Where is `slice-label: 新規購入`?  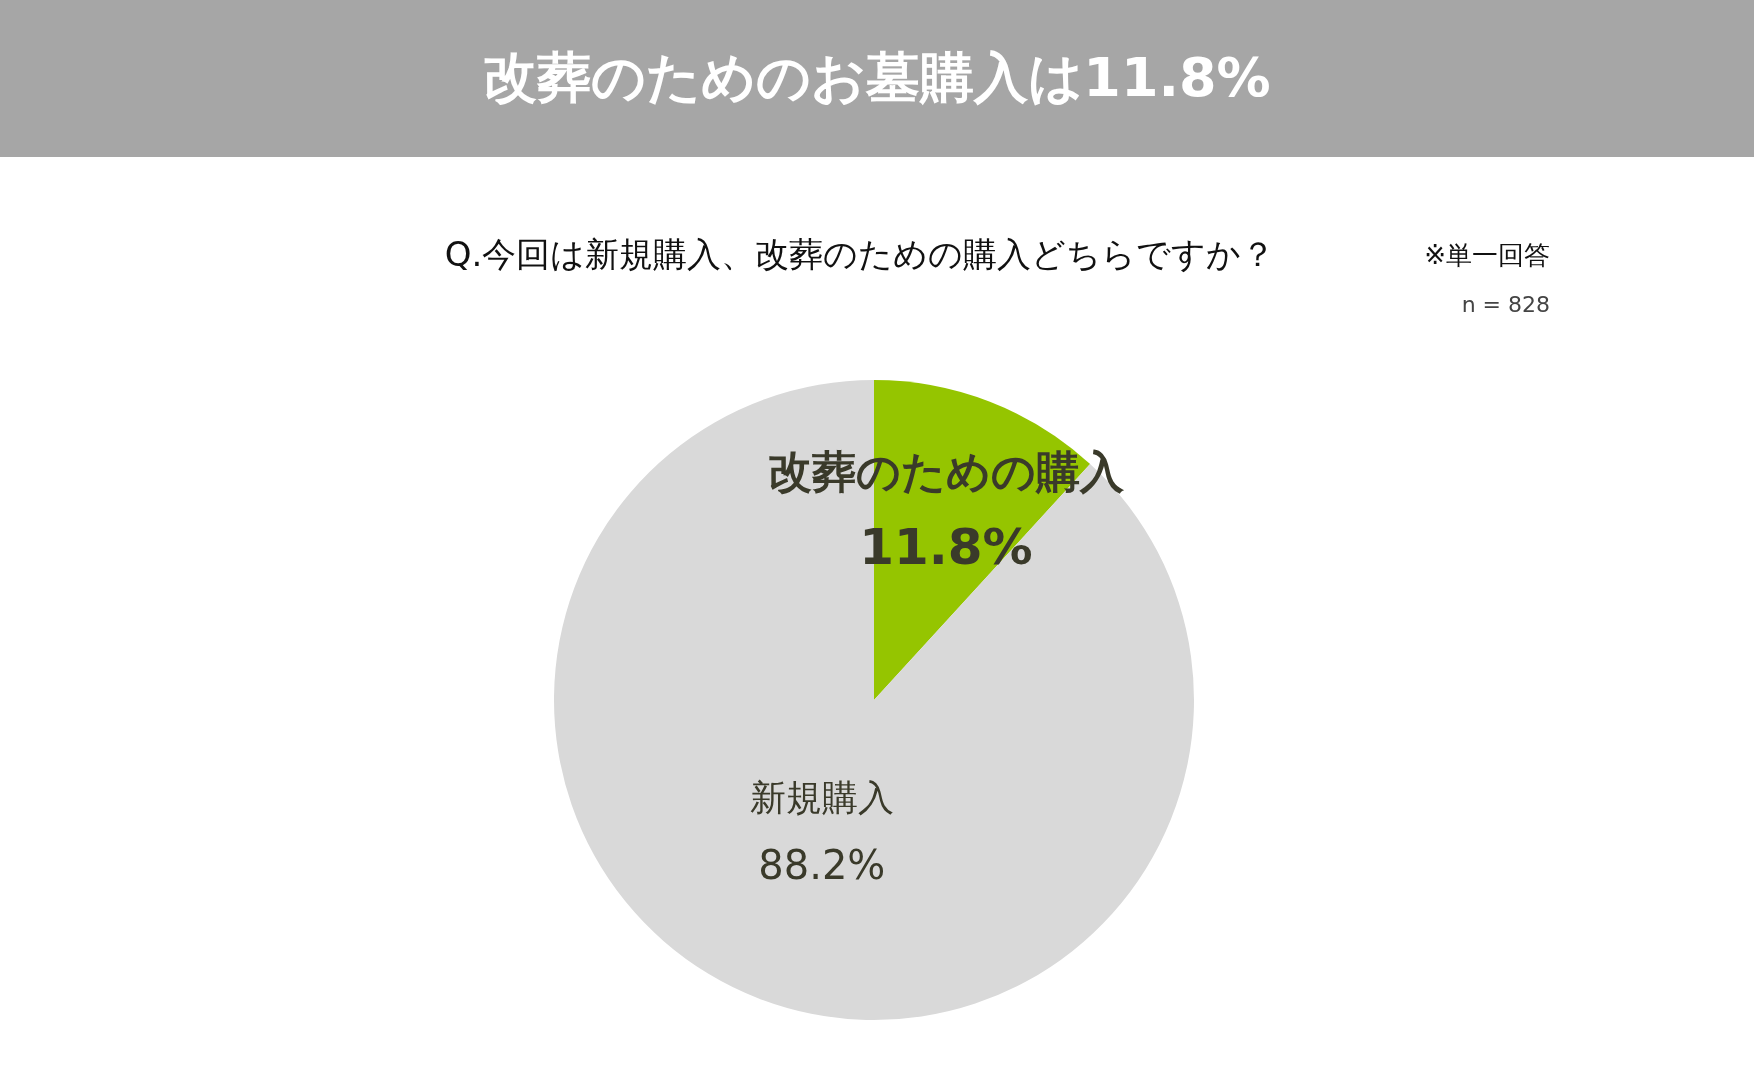
slice-label: 新規購入 is located at coordinates (821, 797).